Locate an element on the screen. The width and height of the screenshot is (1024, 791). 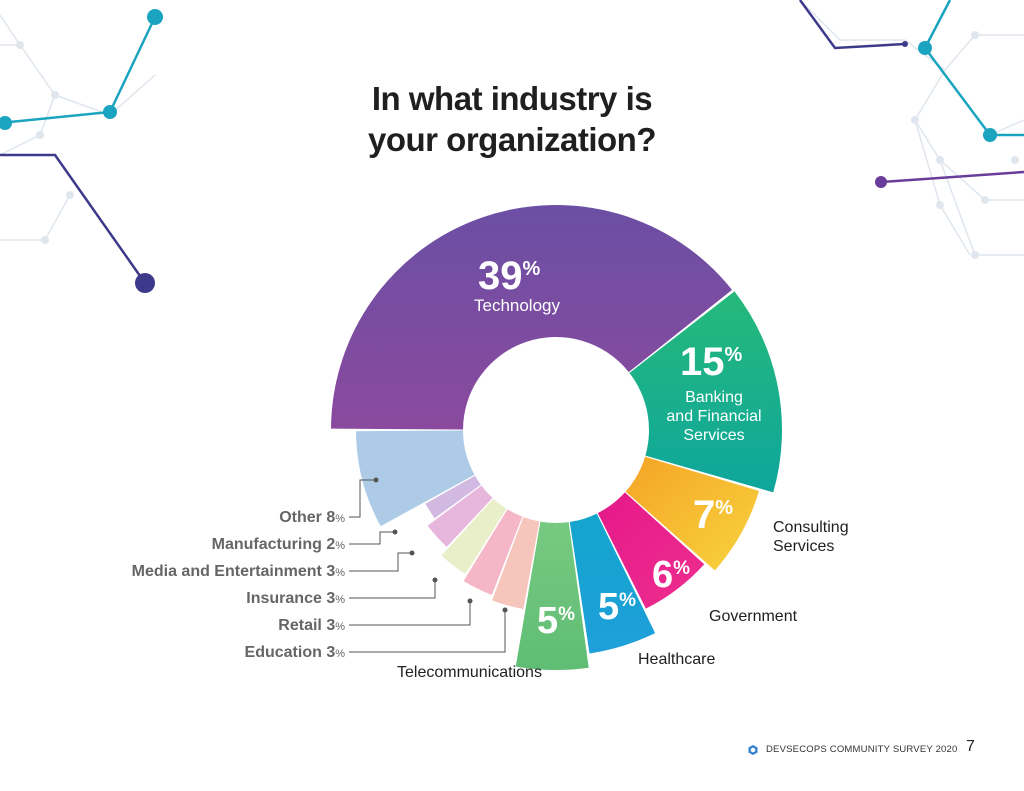
slice-other is located at coordinates (415, 478).